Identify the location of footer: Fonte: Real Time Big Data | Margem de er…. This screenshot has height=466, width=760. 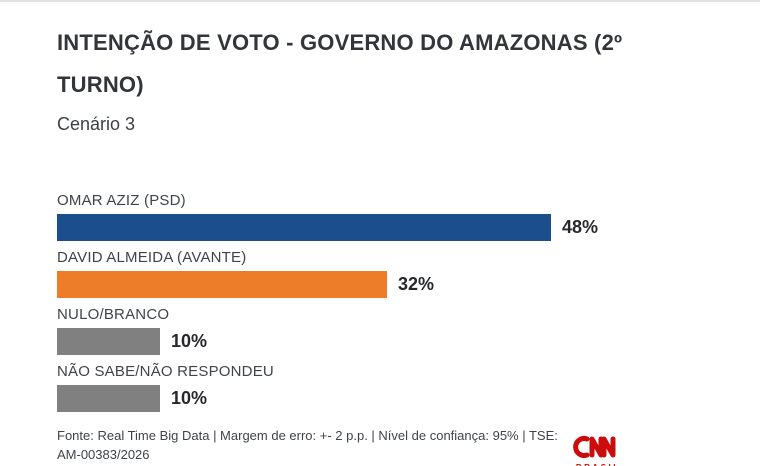
(388, 446).